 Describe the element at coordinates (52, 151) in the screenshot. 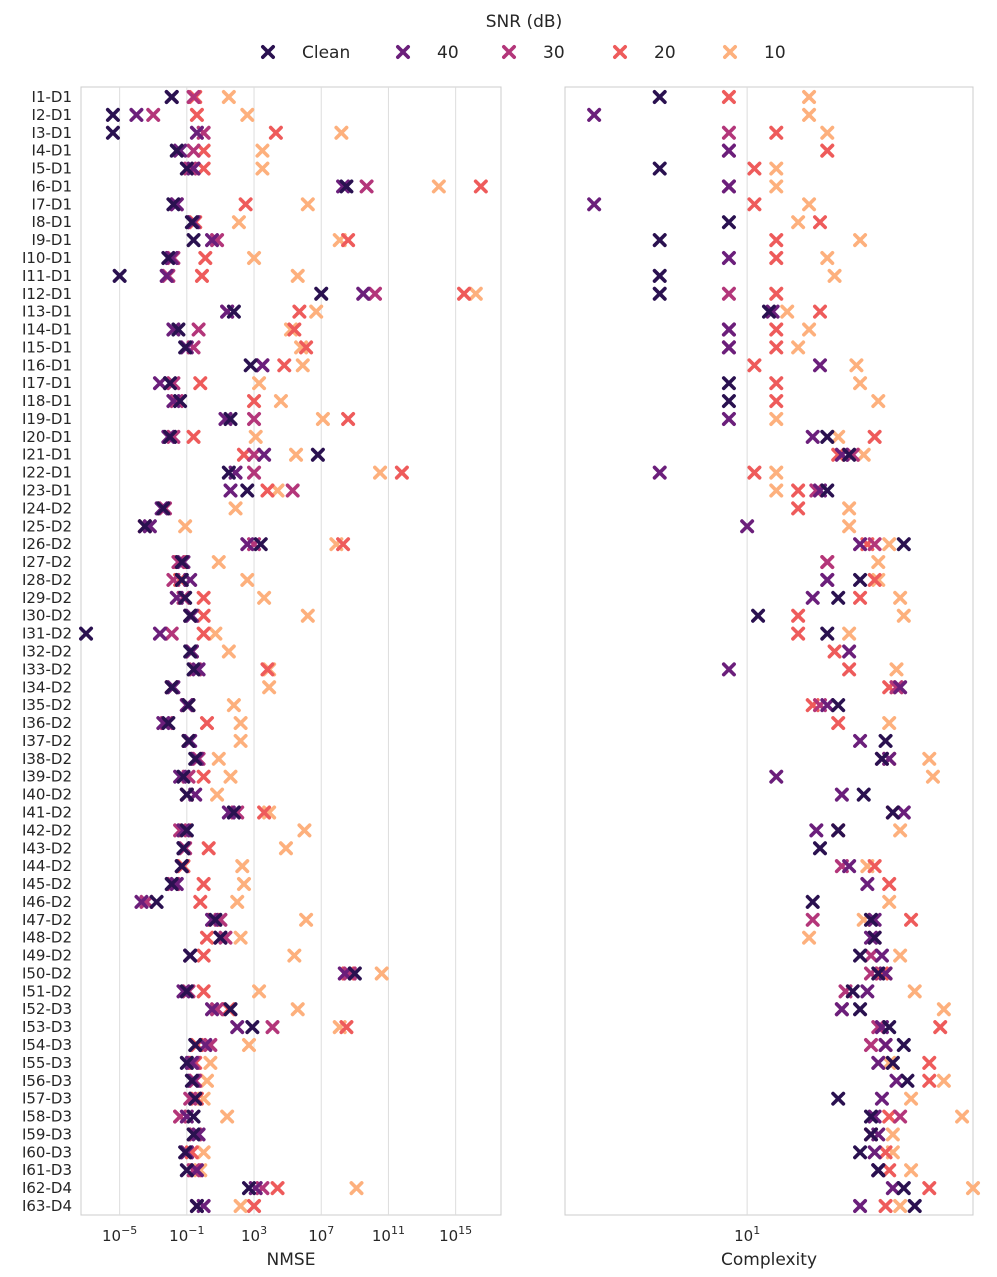

I see `y-tick-label: I4-D1` at that location.